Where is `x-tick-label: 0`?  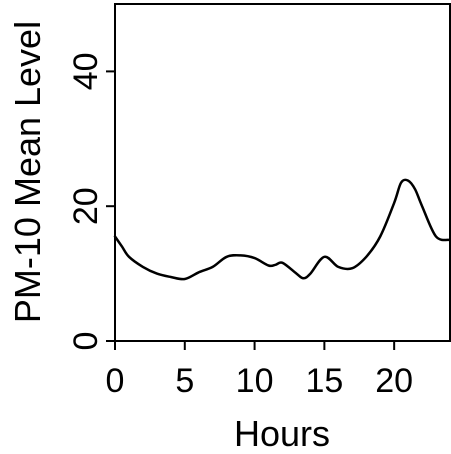 x-tick-label: 0 is located at coordinates (115, 381).